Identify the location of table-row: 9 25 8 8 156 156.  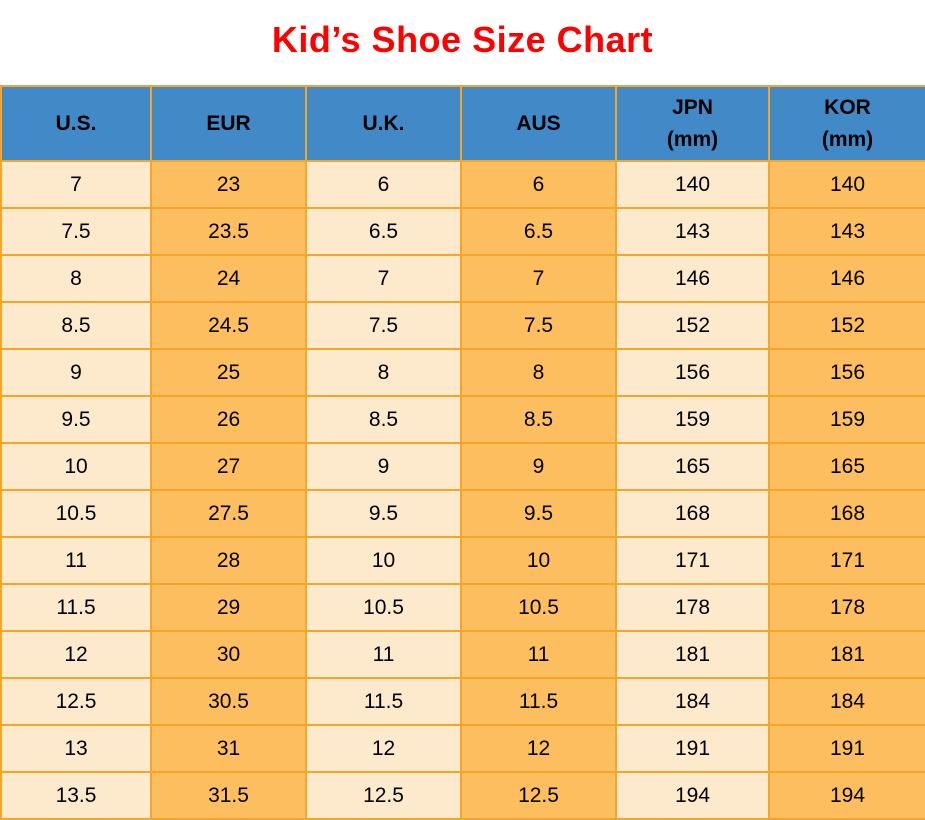
(462, 372).